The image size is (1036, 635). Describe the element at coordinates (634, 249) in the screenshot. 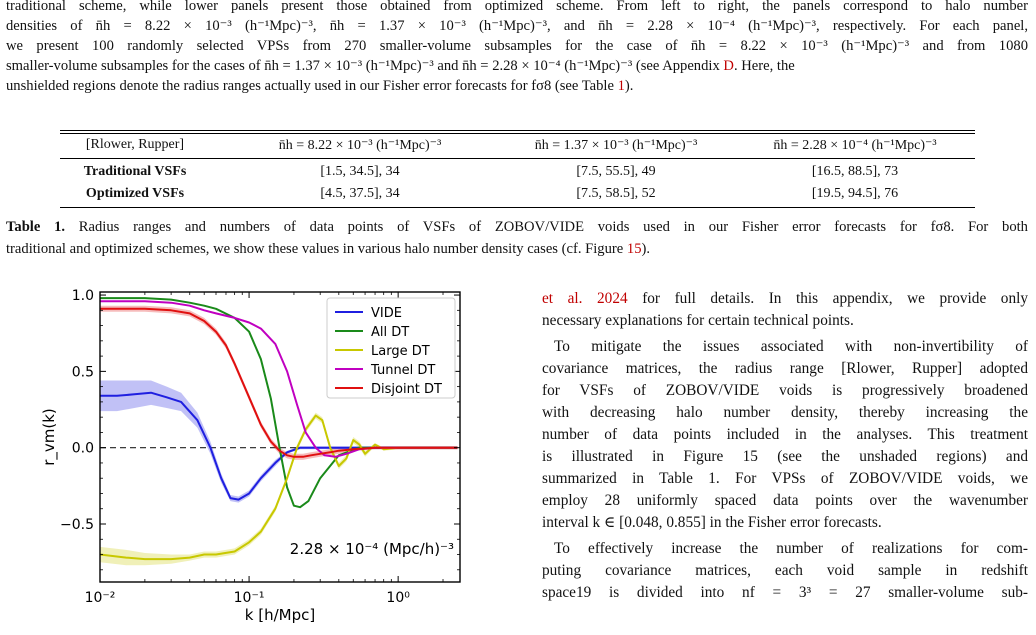

I see `figure-link: 15` at that location.